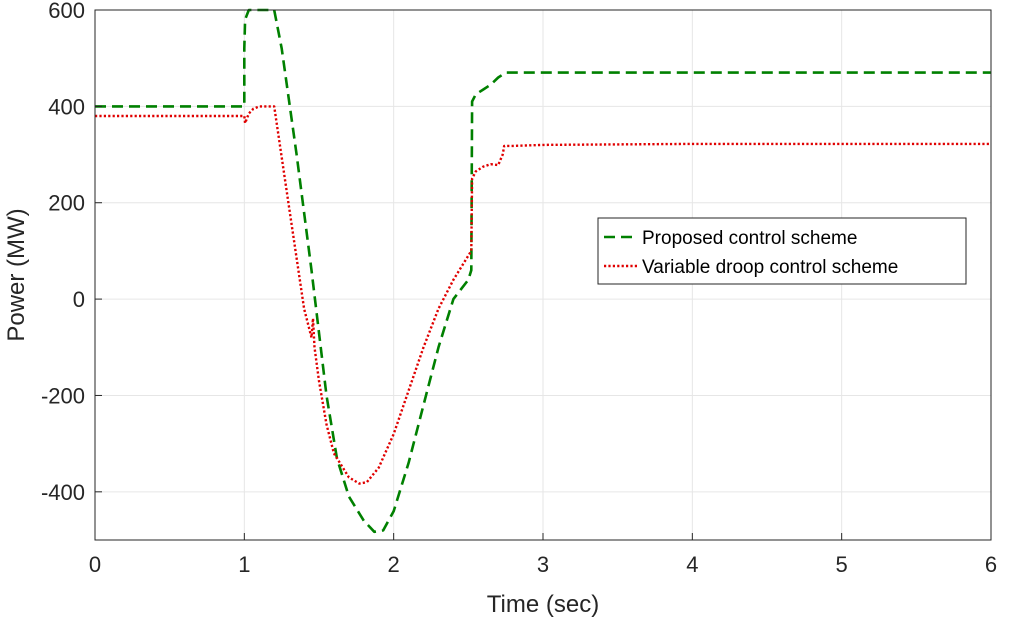 This screenshot has height=619, width=1009. I want to click on x-tick-label: 5, so click(842, 564).